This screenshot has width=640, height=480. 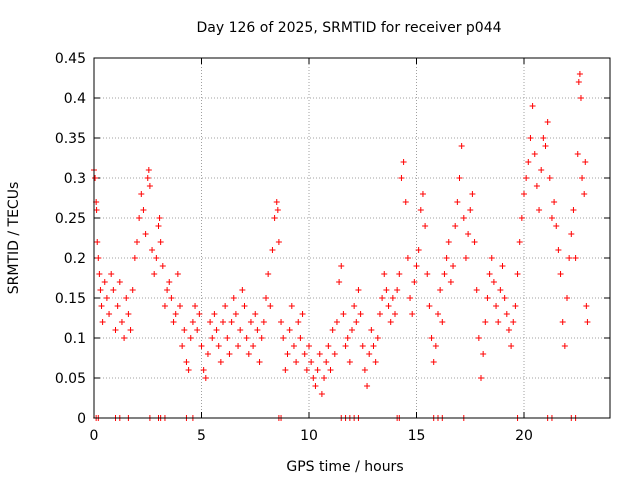 I want to click on x-tick-label: 0, so click(x=94, y=436).